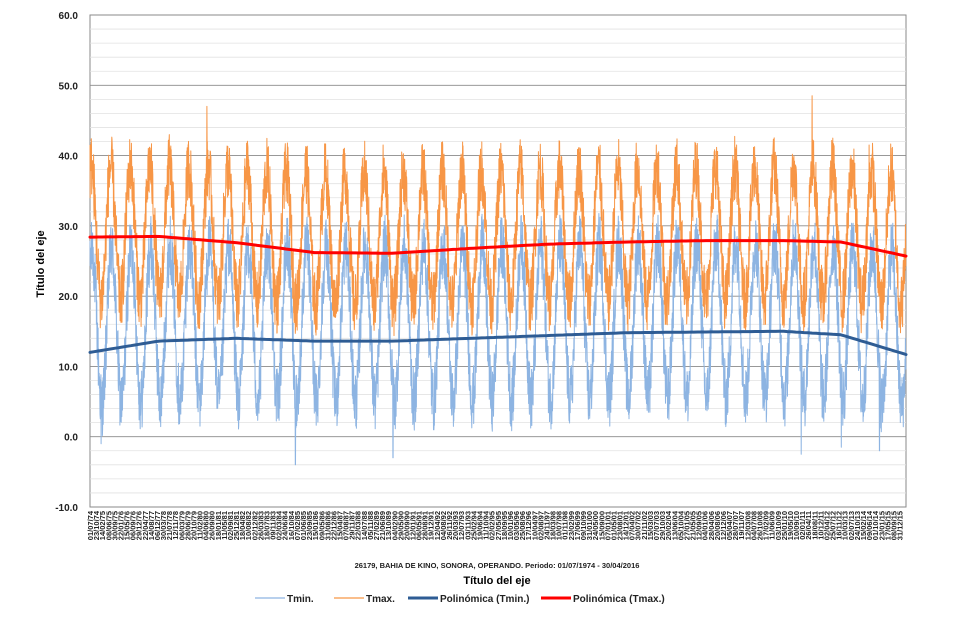 This screenshot has height=625, width=958. What do you see at coordinates (127, 525) in the screenshot?
I see `x-tick-label: 15/05/76` at bounding box center [127, 525].